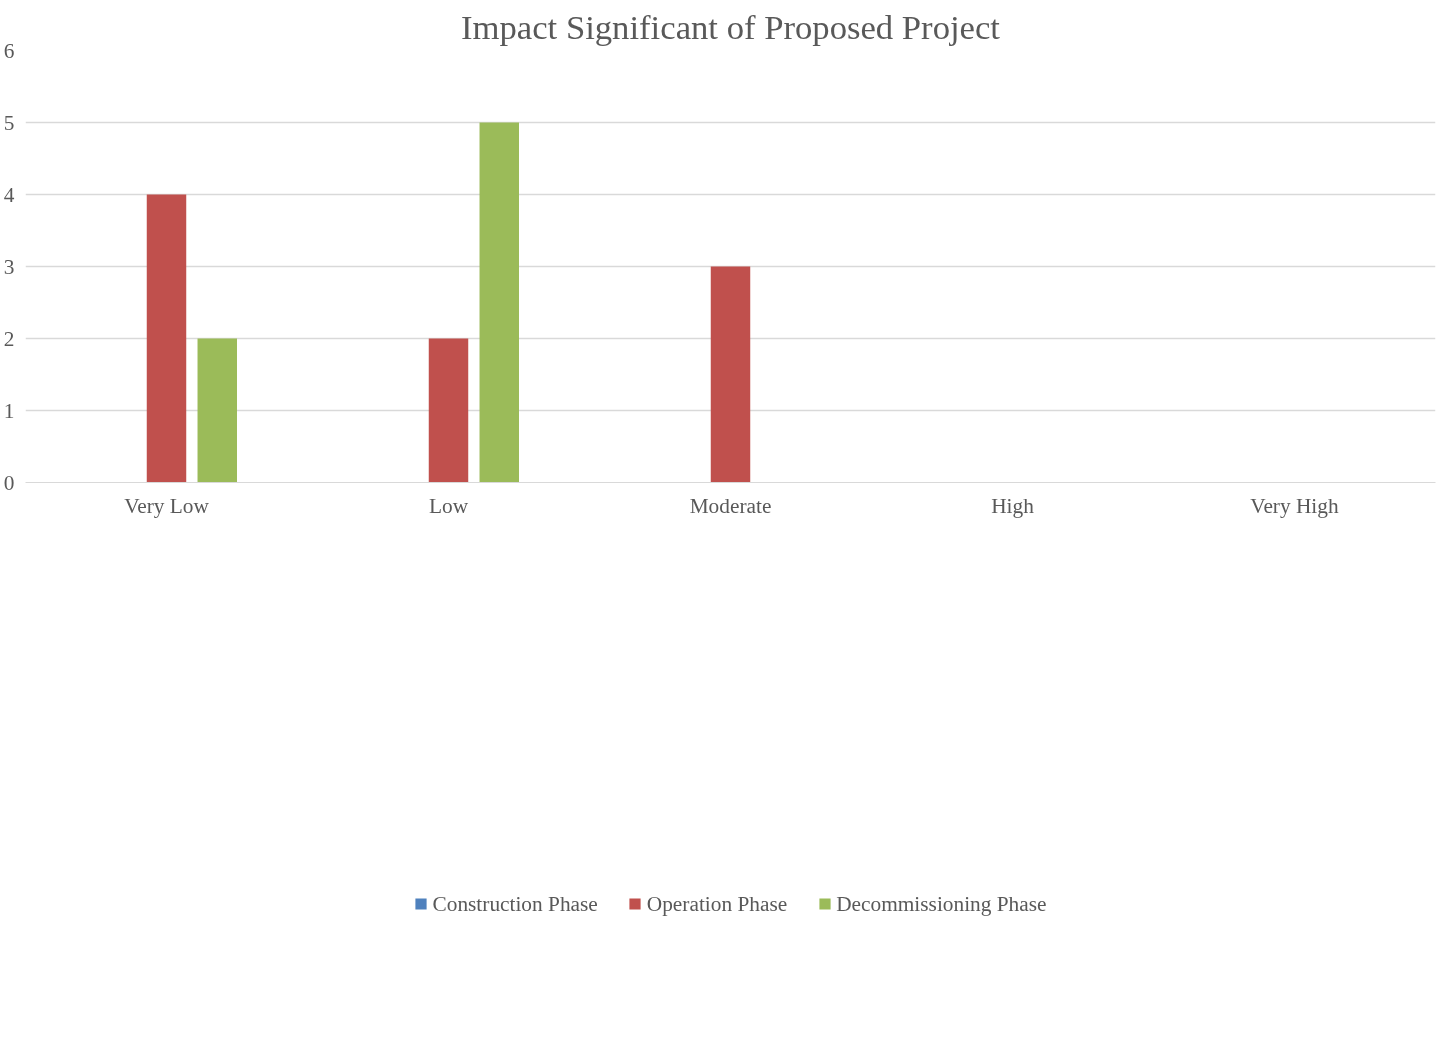 The width and height of the screenshot is (1454, 1059). What do you see at coordinates (9, 122) in the screenshot?
I see `y-tick-label: 5` at bounding box center [9, 122].